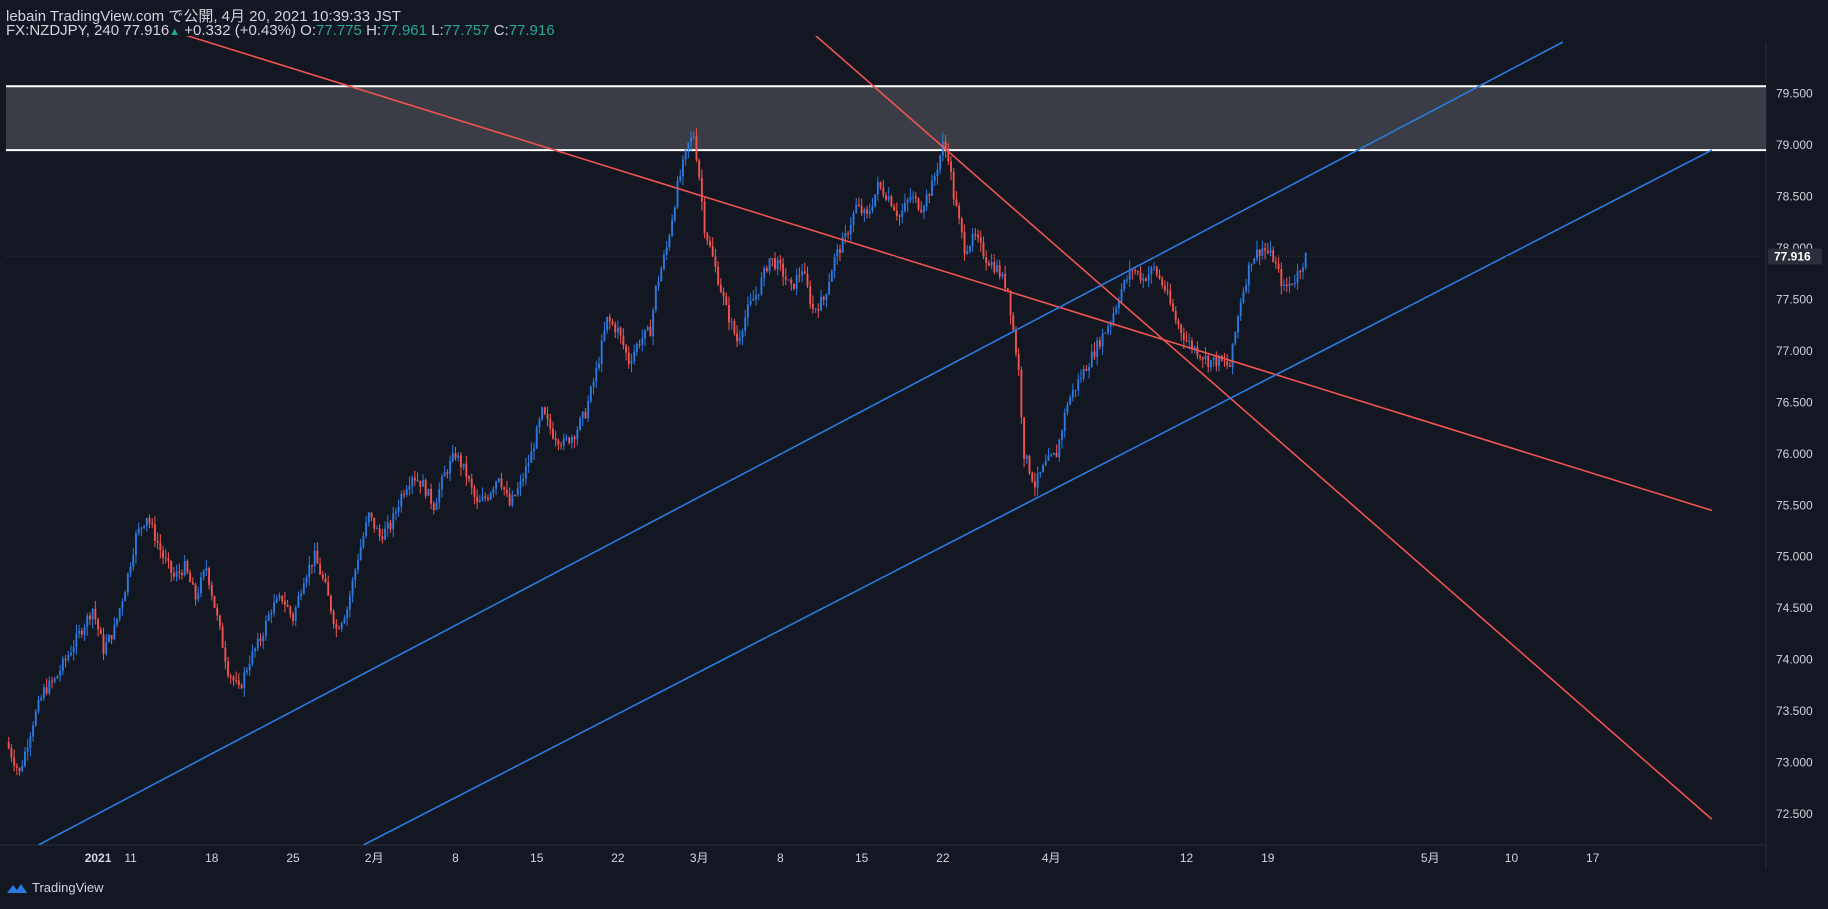 This screenshot has width=1828, height=909. I want to click on tradingview-watermark: TradingView, so click(55, 887).